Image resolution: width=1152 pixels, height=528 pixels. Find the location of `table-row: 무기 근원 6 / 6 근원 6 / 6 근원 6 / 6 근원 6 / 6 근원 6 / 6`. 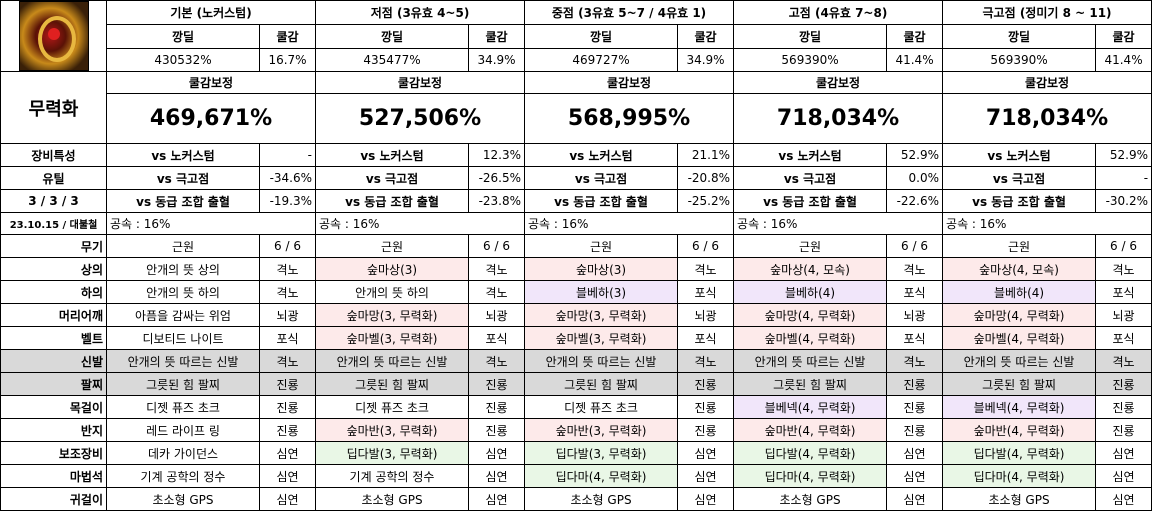

table-row: 무기 근원 6 / 6 근원 6 / 6 근원 6 / 6 근원 6 / 6 근원 6 / 6 is located at coordinates (576, 246).